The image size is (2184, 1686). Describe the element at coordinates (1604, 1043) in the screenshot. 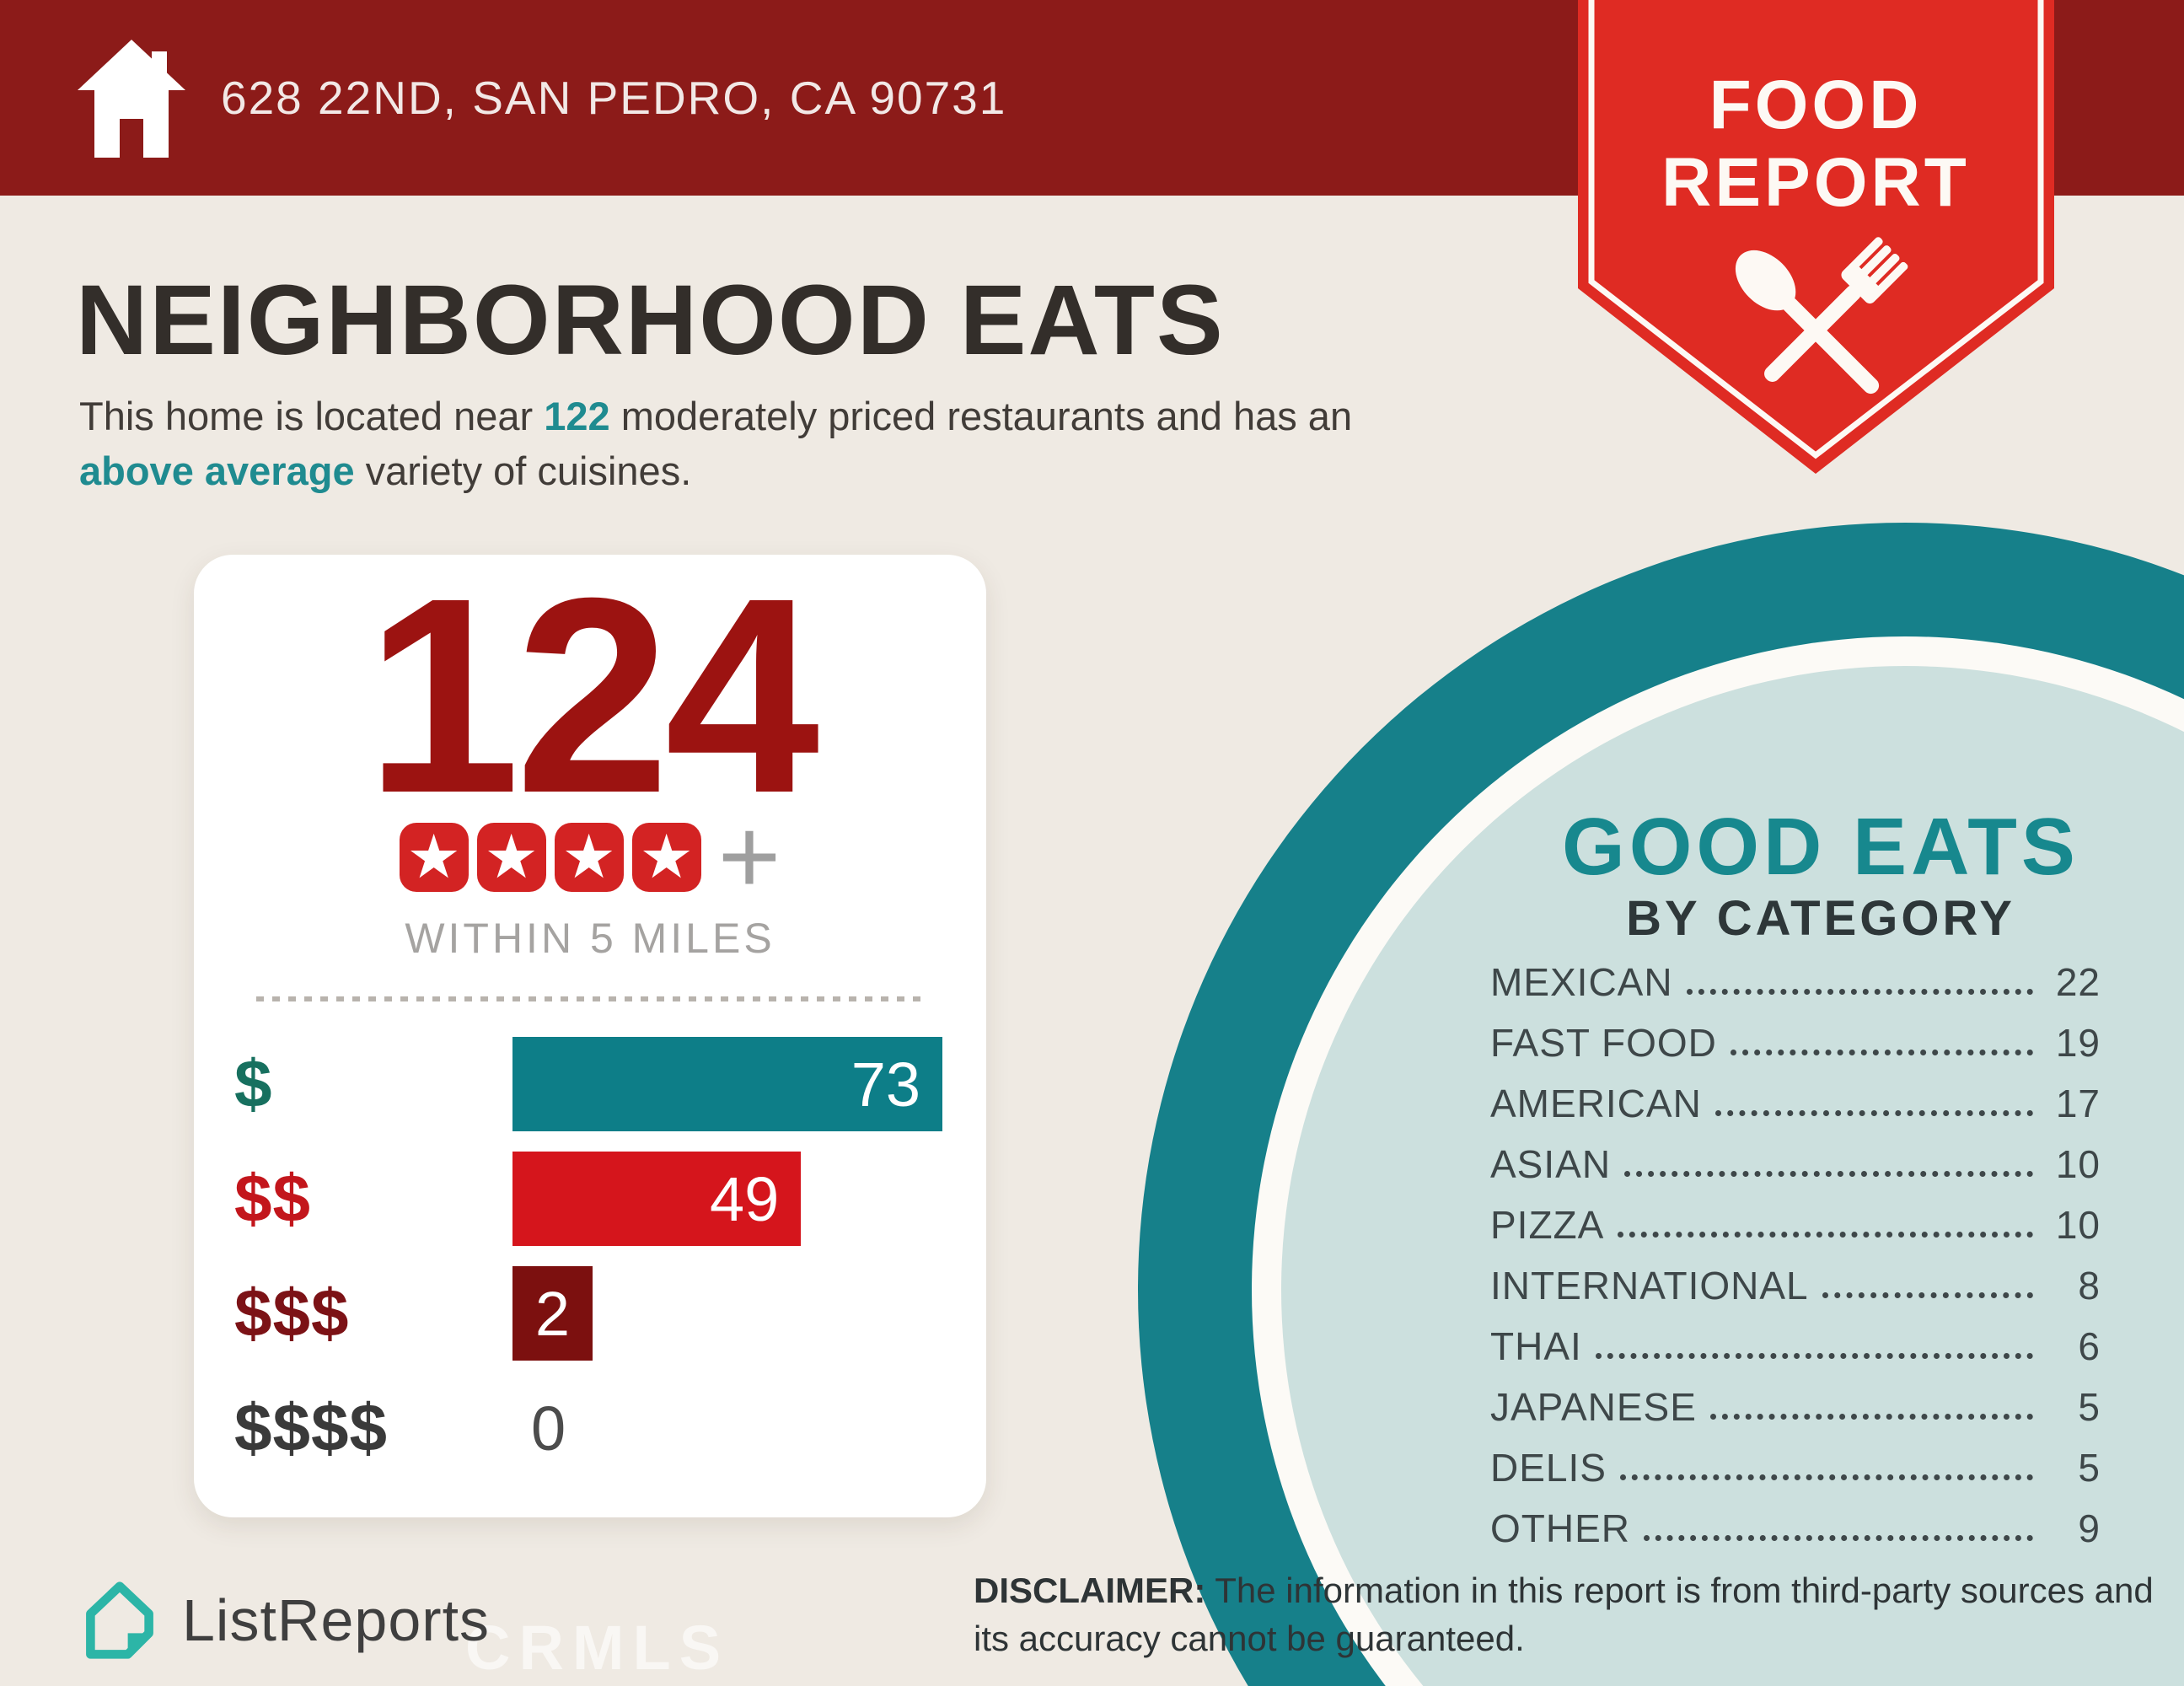

I see `category-label: FAST FOOD` at that location.